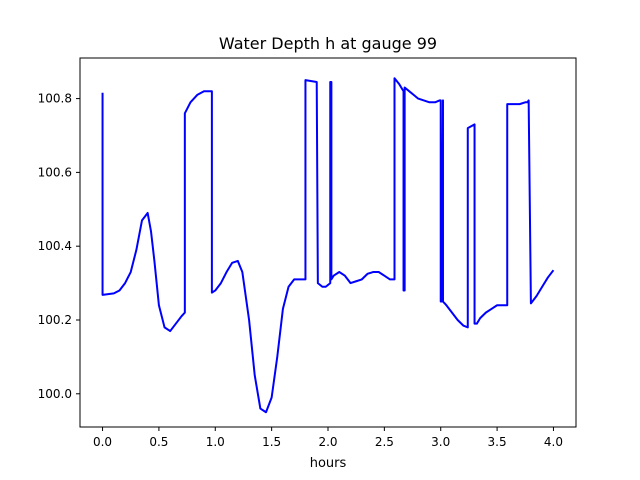  Describe the element at coordinates (55, 172) in the screenshot. I see `y-tick-label: 100.6` at that location.